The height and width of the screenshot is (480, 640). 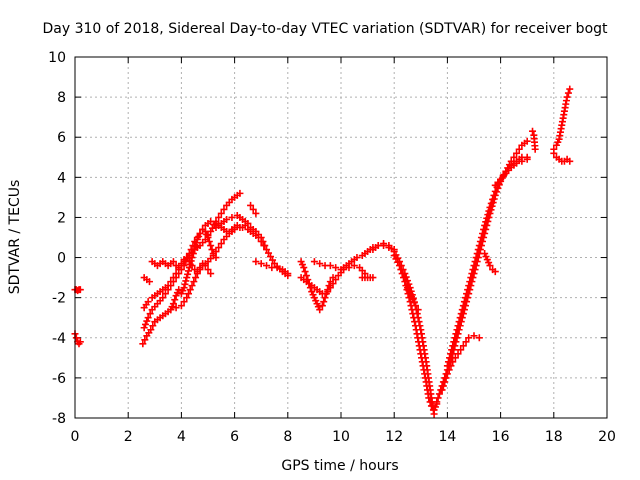 What do you see at coordinates (61, 259) in the screenshot?
I see `y-tick-label: 0` at bounding box center [61, 259].